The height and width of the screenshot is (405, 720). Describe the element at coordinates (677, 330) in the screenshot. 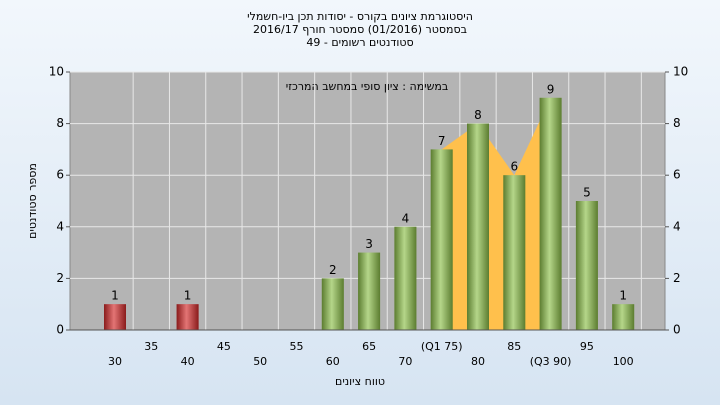

I see `y2-tick-label: 0` at that location.